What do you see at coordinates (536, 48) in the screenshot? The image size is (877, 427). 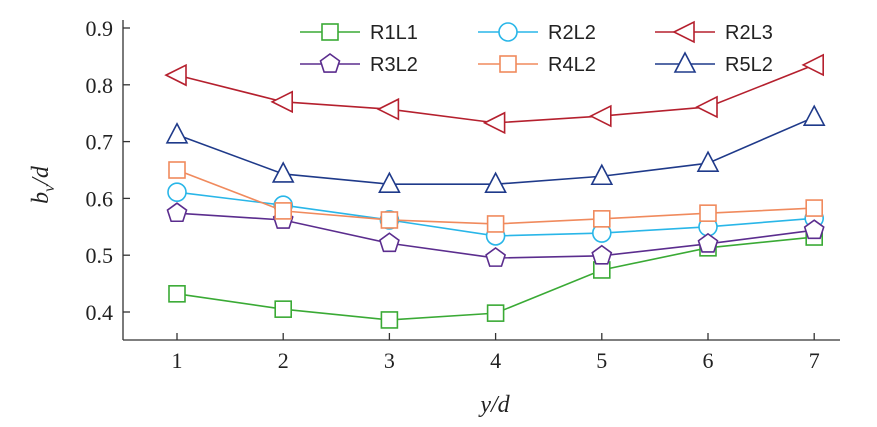 I see `legend: R1L1 R2L2 R2L3 R3L2 R4L2 R5L2` at bounding box center [536, 48].